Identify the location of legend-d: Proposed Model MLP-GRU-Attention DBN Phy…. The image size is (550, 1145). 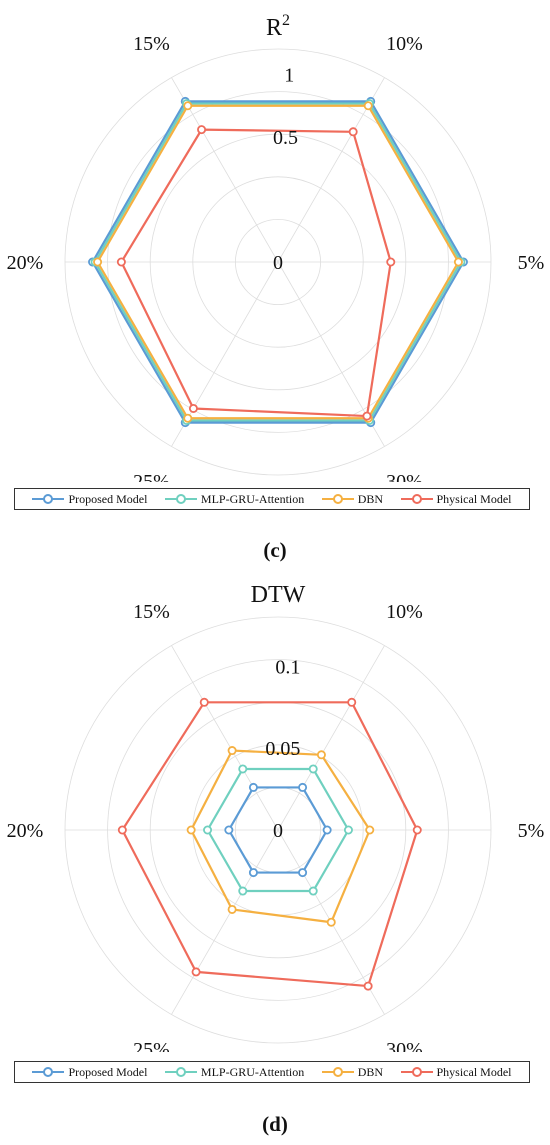
(272, 1072).